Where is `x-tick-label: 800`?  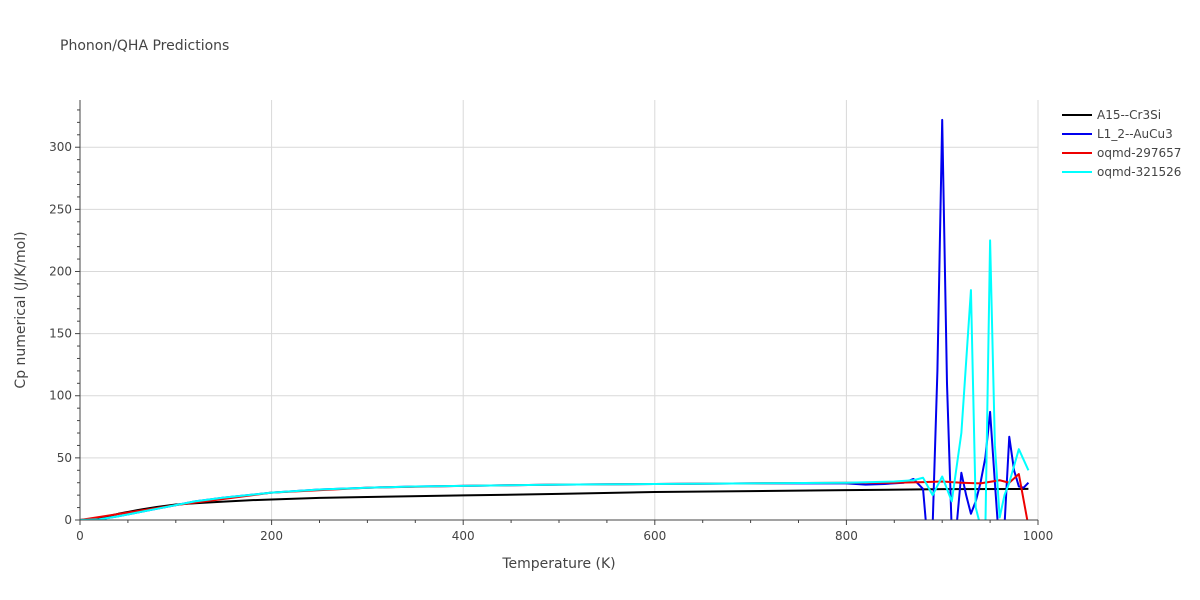 x-tick-label: 800 is located at coordinates (846, 536).